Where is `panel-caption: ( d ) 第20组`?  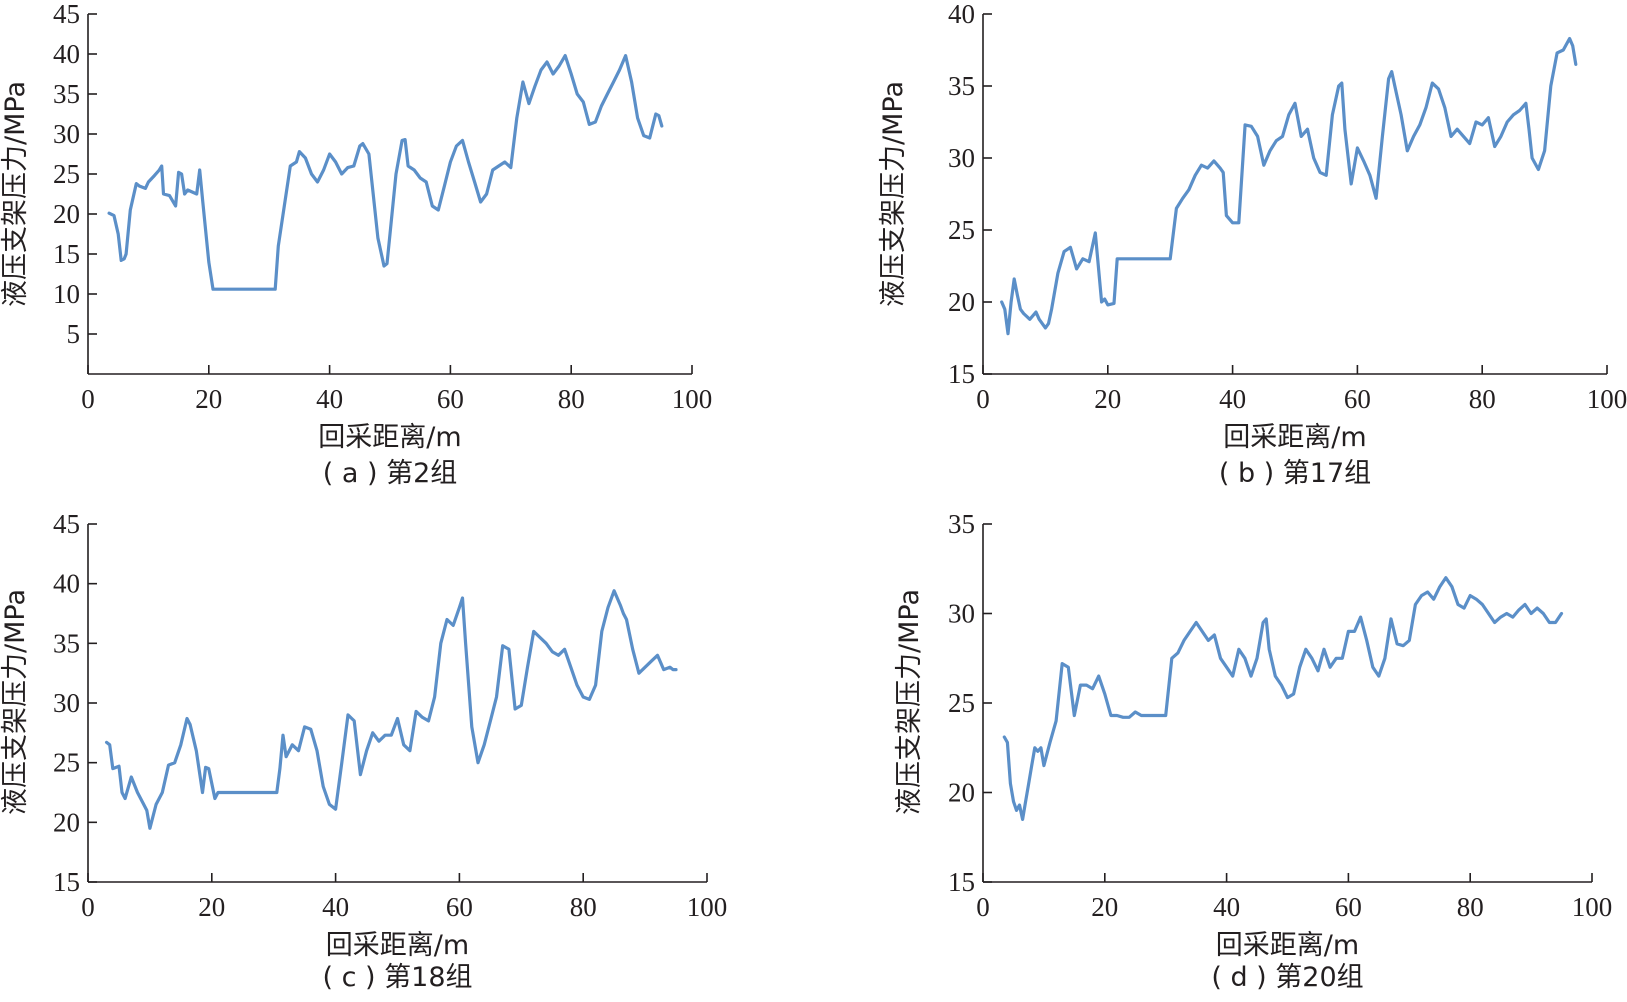 panel-caption: ( d ) 第20组 is located at coordinates (1287, 977).